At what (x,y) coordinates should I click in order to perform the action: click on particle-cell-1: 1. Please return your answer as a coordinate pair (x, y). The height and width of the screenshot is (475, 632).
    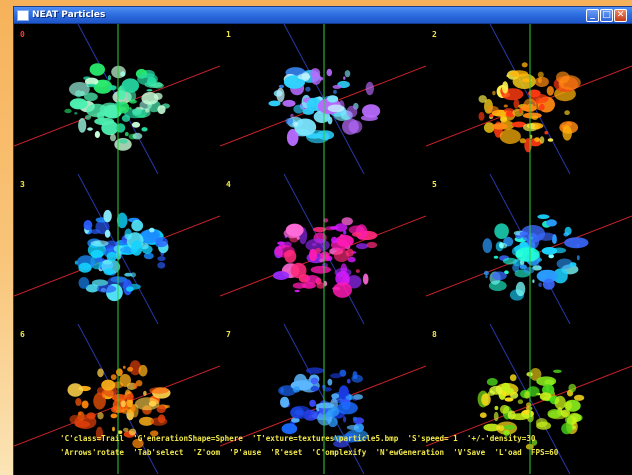
    Looking at the image, I should click on (323, 99).